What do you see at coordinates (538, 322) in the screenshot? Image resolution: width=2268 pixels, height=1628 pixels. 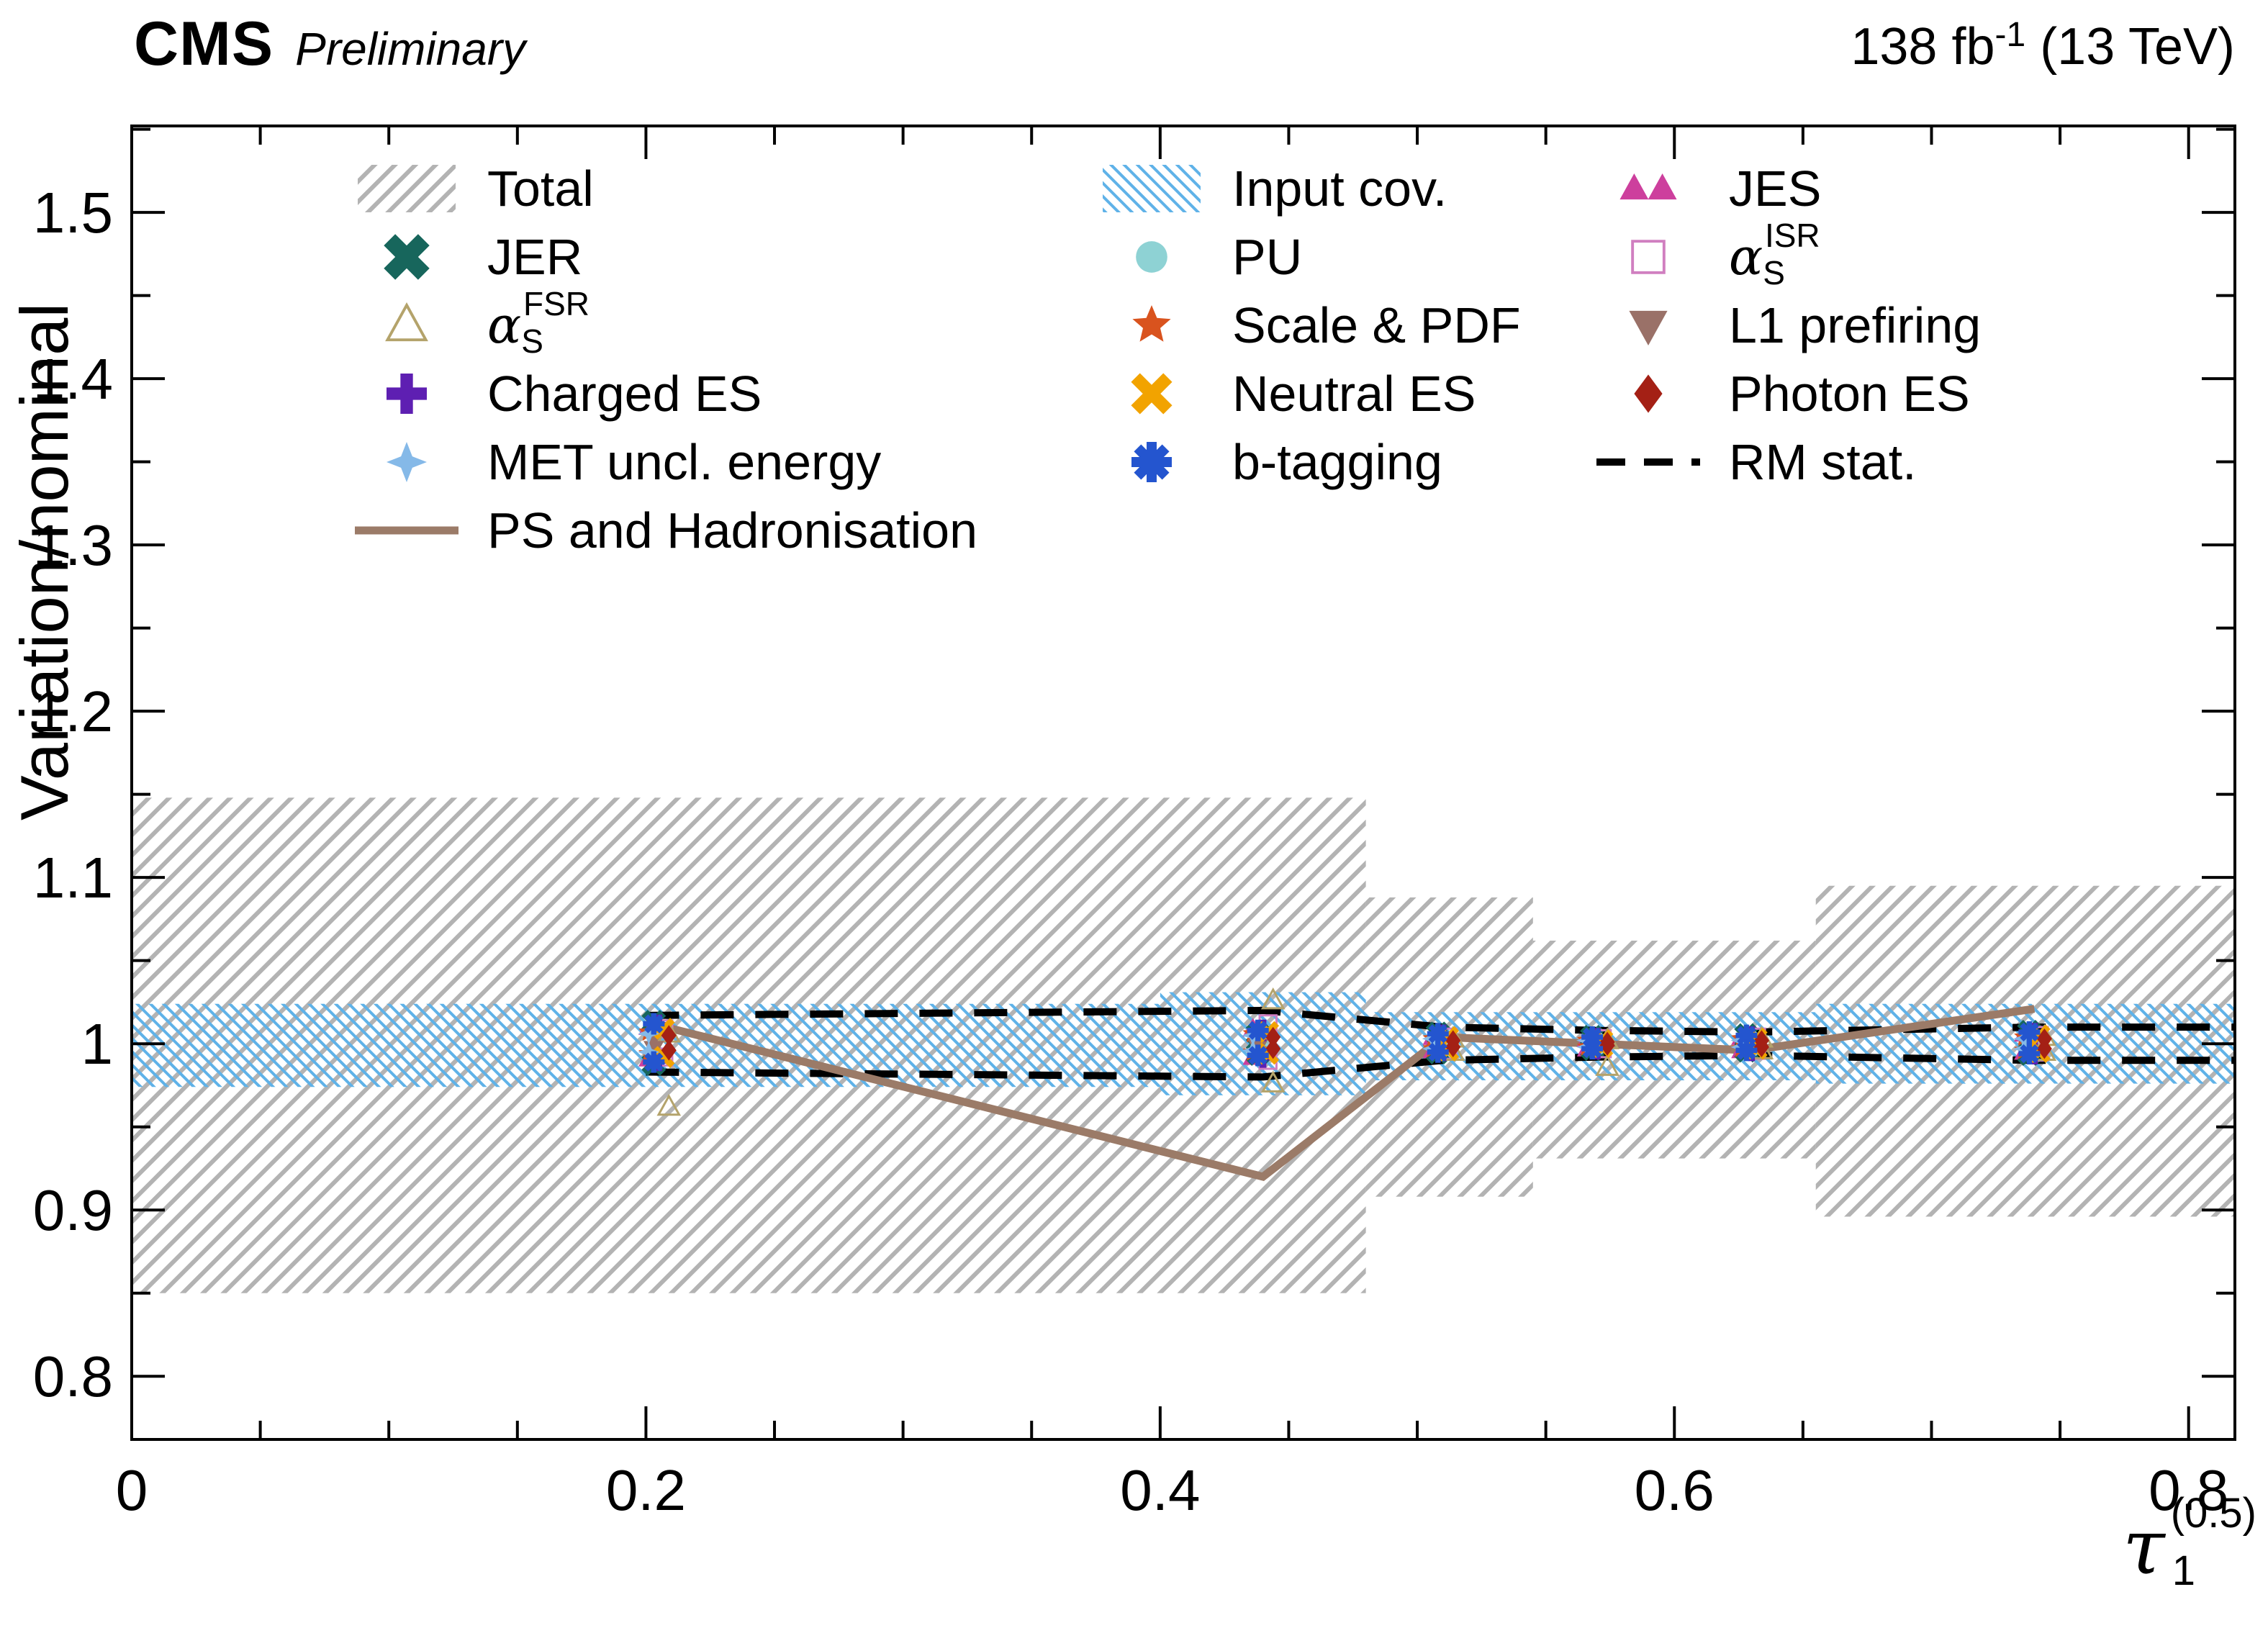 I see `legend-label-alpha-s-fsr: αSFSR` at bounding box center [538, 322].